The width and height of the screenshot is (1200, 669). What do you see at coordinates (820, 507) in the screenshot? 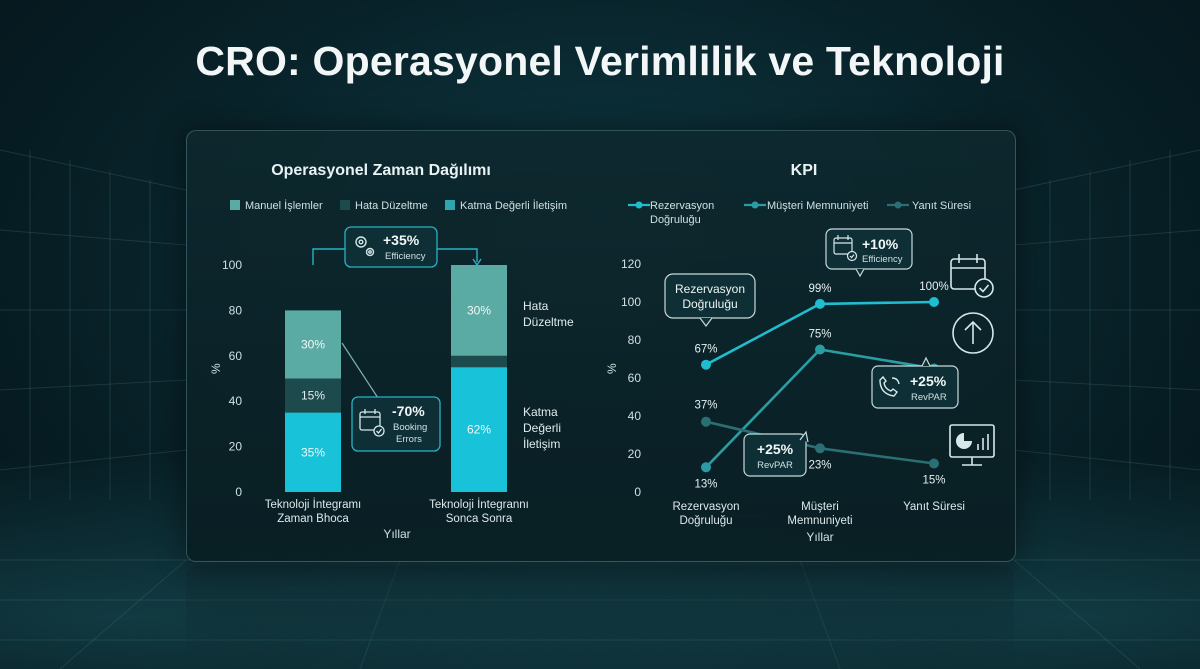
I see `right-category-label: Müşteri` at bounding box center [820, 507].